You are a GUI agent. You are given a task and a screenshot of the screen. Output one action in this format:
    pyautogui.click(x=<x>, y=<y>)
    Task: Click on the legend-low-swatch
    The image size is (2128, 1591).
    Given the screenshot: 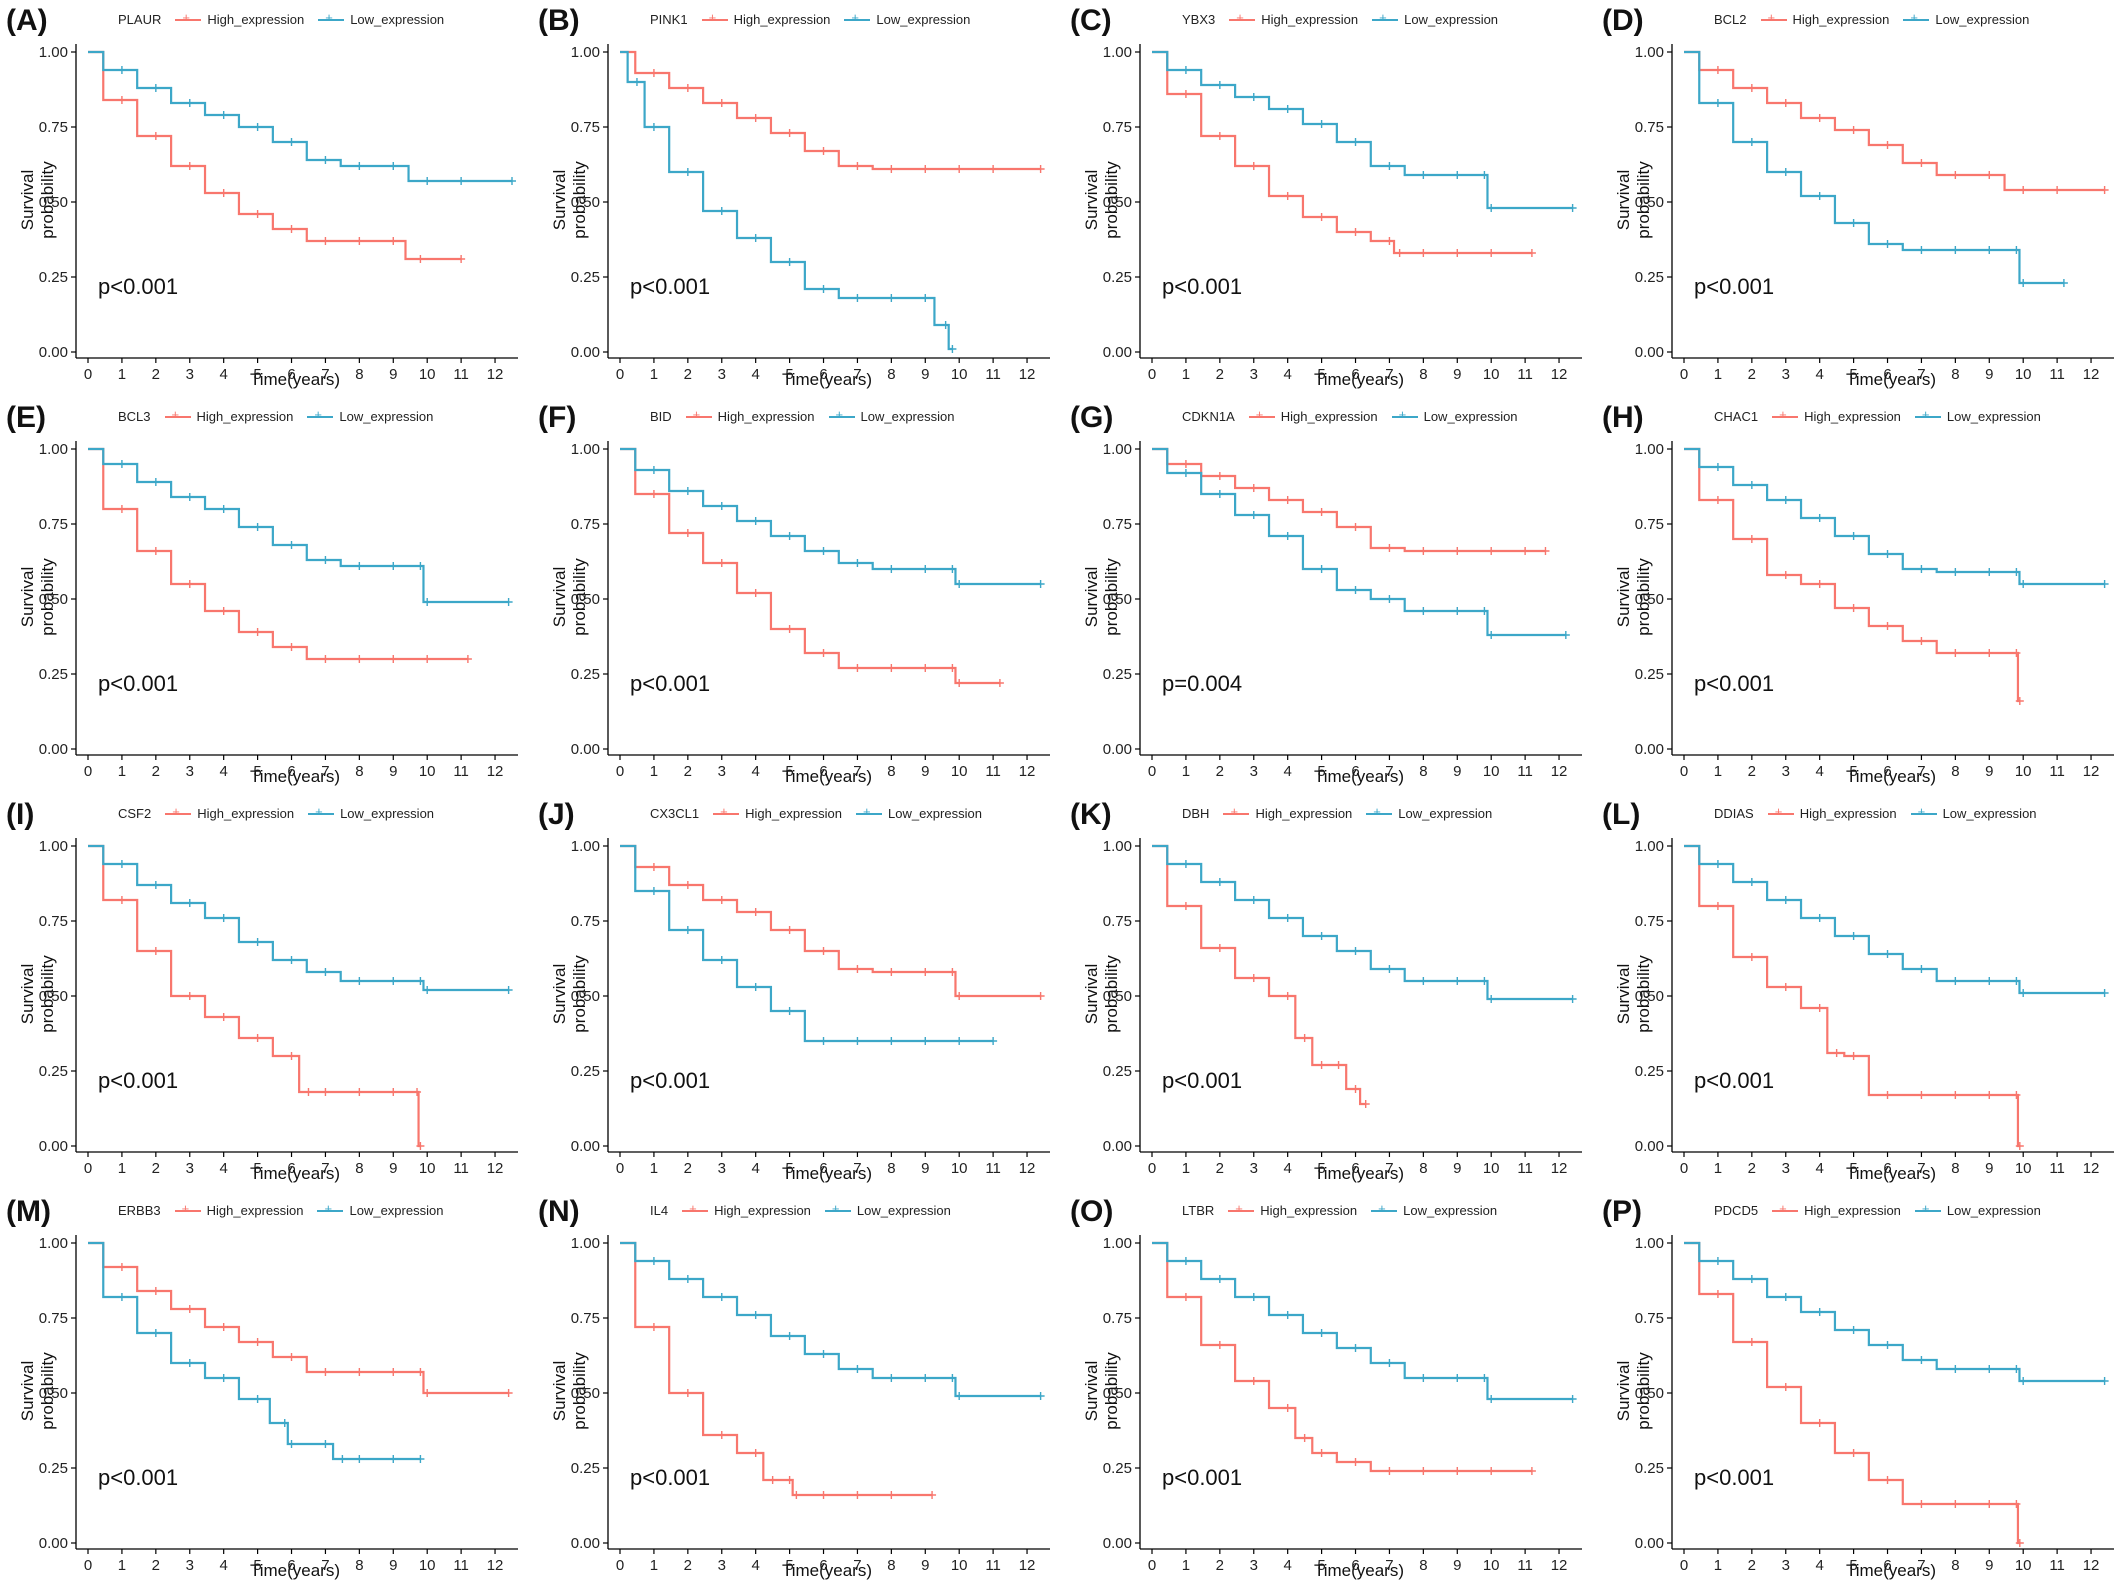 What is the action you would take?
    pyautogui.click(x=837, y=1209)
    